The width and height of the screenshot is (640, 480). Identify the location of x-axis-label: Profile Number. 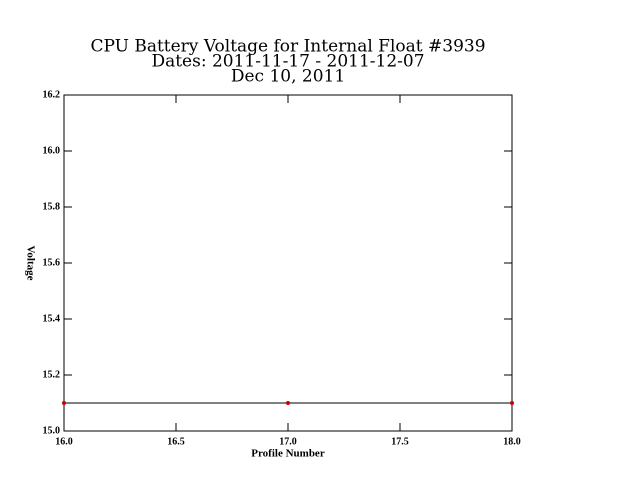
(288, 454).